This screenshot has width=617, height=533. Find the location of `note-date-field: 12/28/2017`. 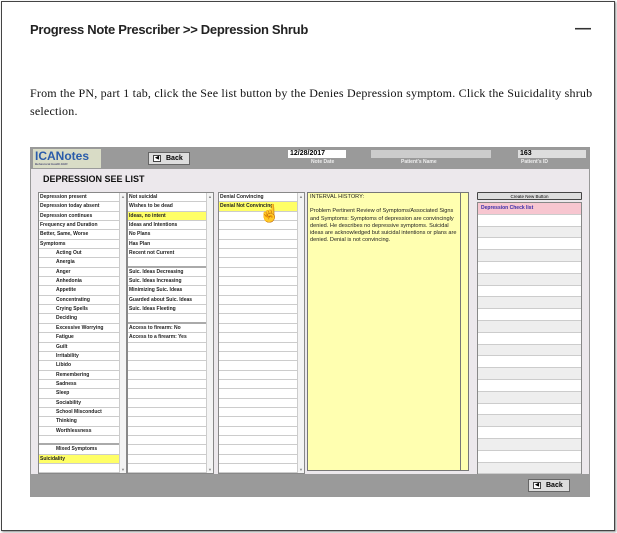

note-date-field: 12/28/2017 is located at coordinates (317, 154).